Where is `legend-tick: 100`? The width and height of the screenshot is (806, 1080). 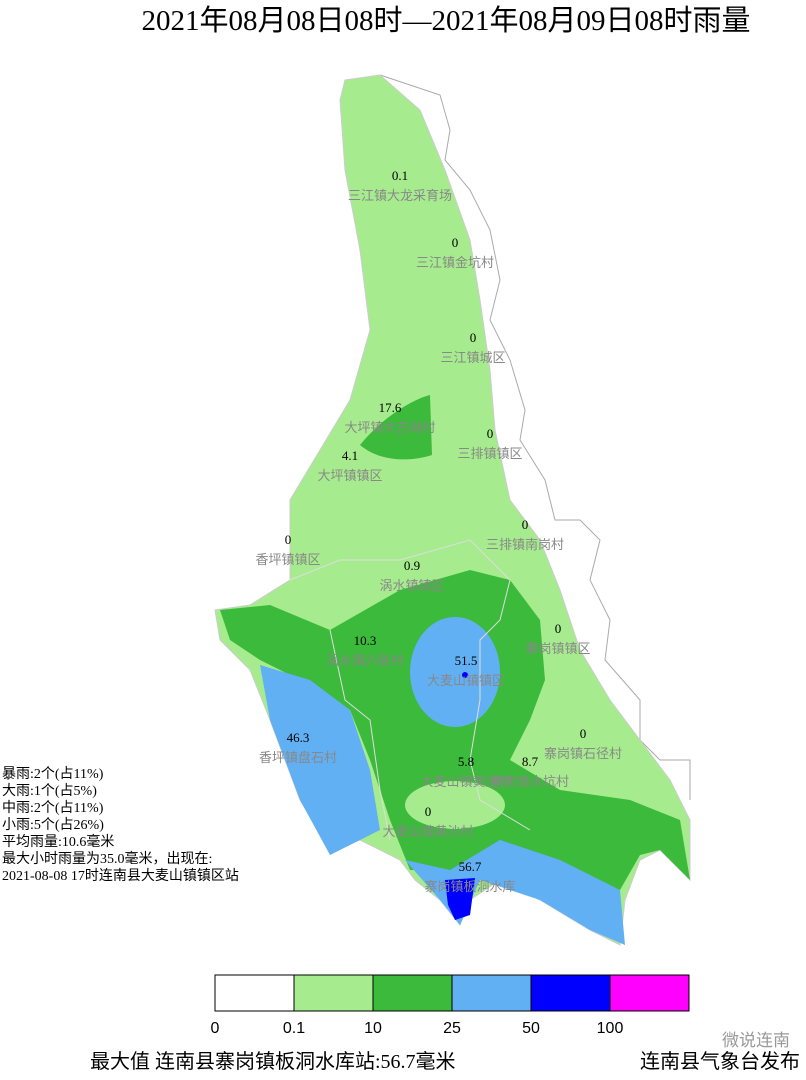 legend-tick: 100 is located at coordinates (610, 1028).